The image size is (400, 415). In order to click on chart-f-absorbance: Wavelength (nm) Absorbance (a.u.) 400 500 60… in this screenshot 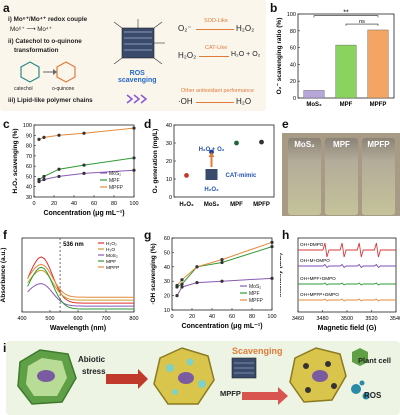, I will do `click(69, 284)`.